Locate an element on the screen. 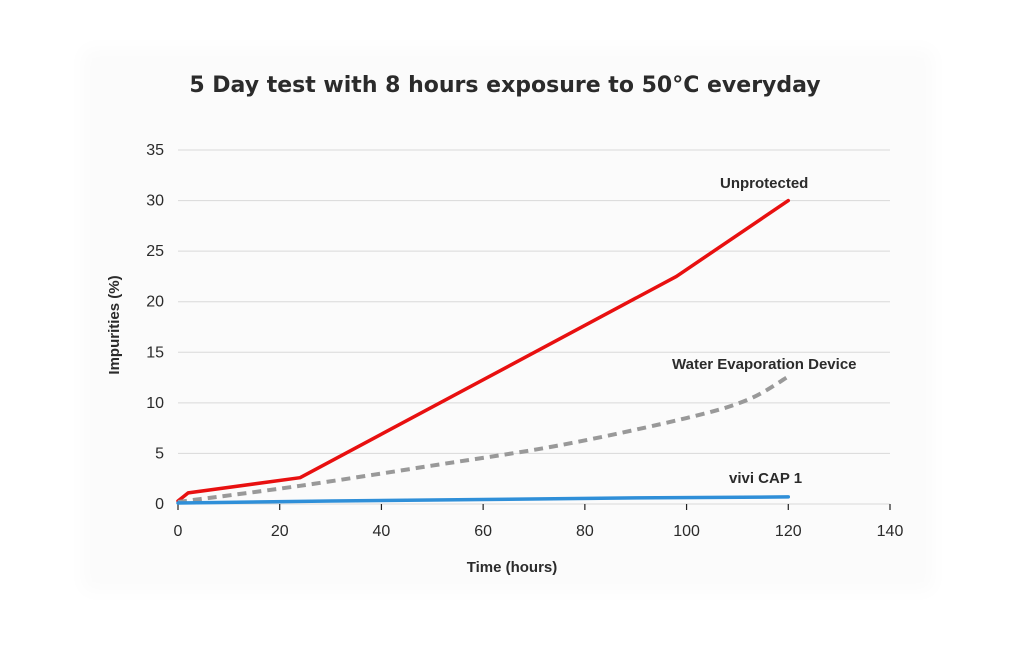 The image size is (1024, 672). series-label-vivi-cap-1: vivi CAP 1 is located at coordinates (765, 478).